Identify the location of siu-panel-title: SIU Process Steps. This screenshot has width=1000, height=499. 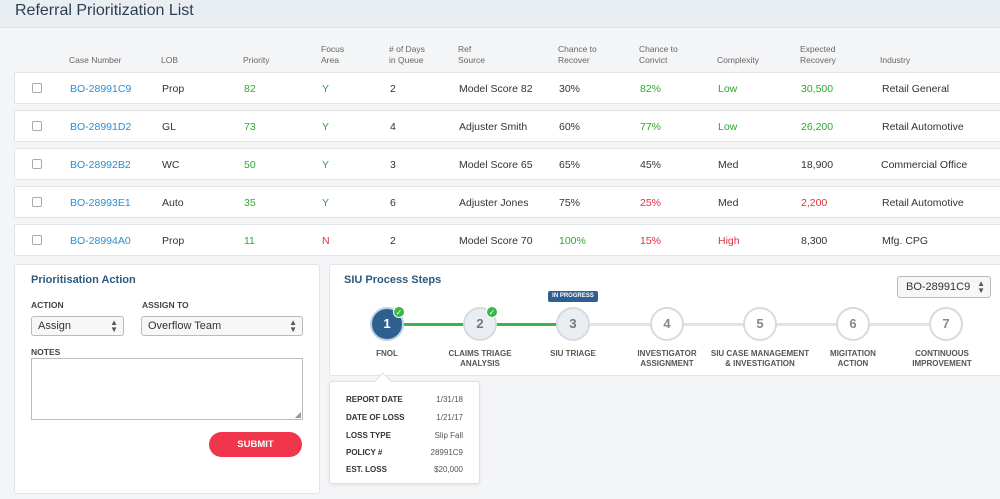
(393, 280).